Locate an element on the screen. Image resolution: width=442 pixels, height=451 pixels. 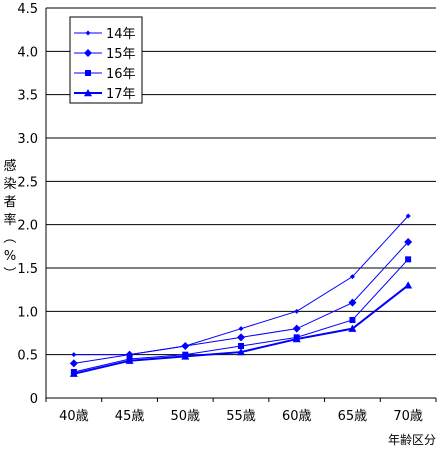
y-axis-label-char: （ is located at coordinates (8, 236).